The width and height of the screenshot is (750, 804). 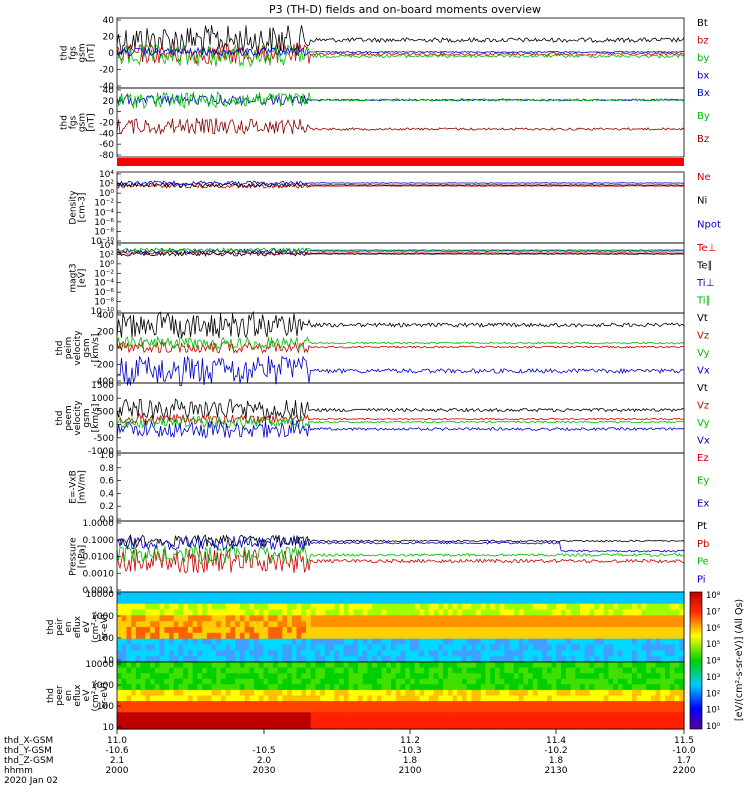 What do you see at coordinates (18, 771) in the screenshot?
I see `footer-row-label: hhmm` at bounding box center [18, 771].